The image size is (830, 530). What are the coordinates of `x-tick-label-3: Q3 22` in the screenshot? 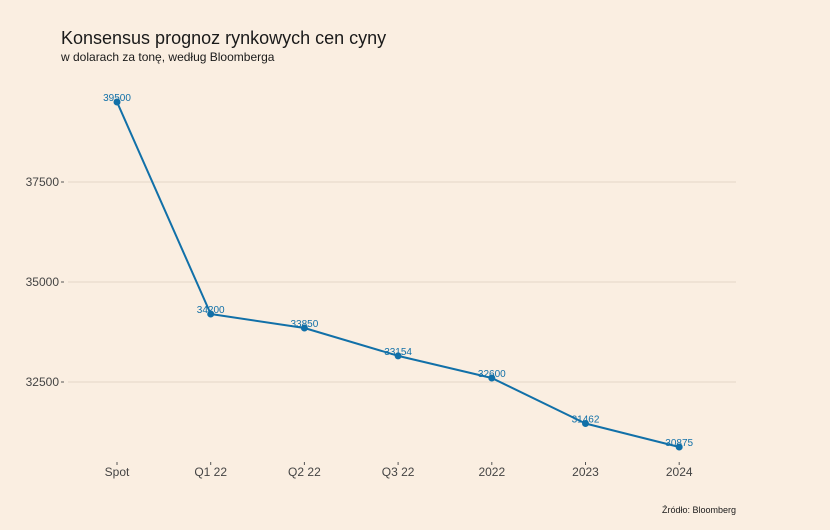 It's located at (398, 472).